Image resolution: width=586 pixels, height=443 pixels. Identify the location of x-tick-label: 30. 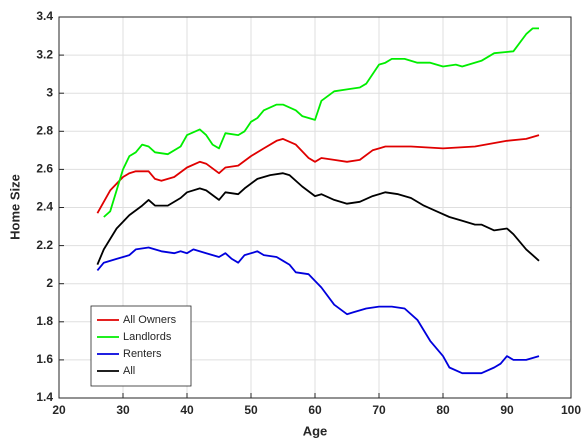
(123, 410).